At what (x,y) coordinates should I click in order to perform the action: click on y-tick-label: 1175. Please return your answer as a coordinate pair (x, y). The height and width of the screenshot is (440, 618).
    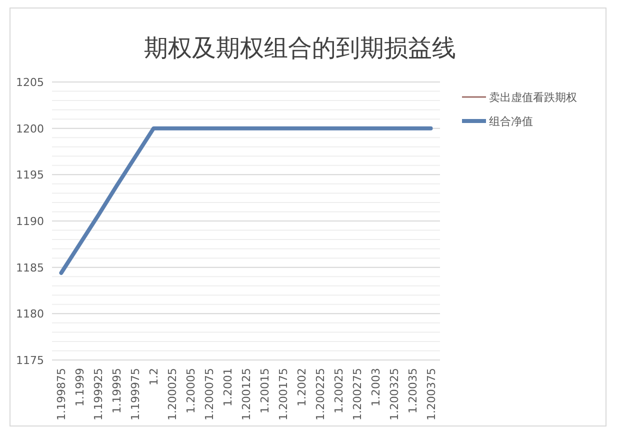
    Looking at the image, I should click on (30, 360).